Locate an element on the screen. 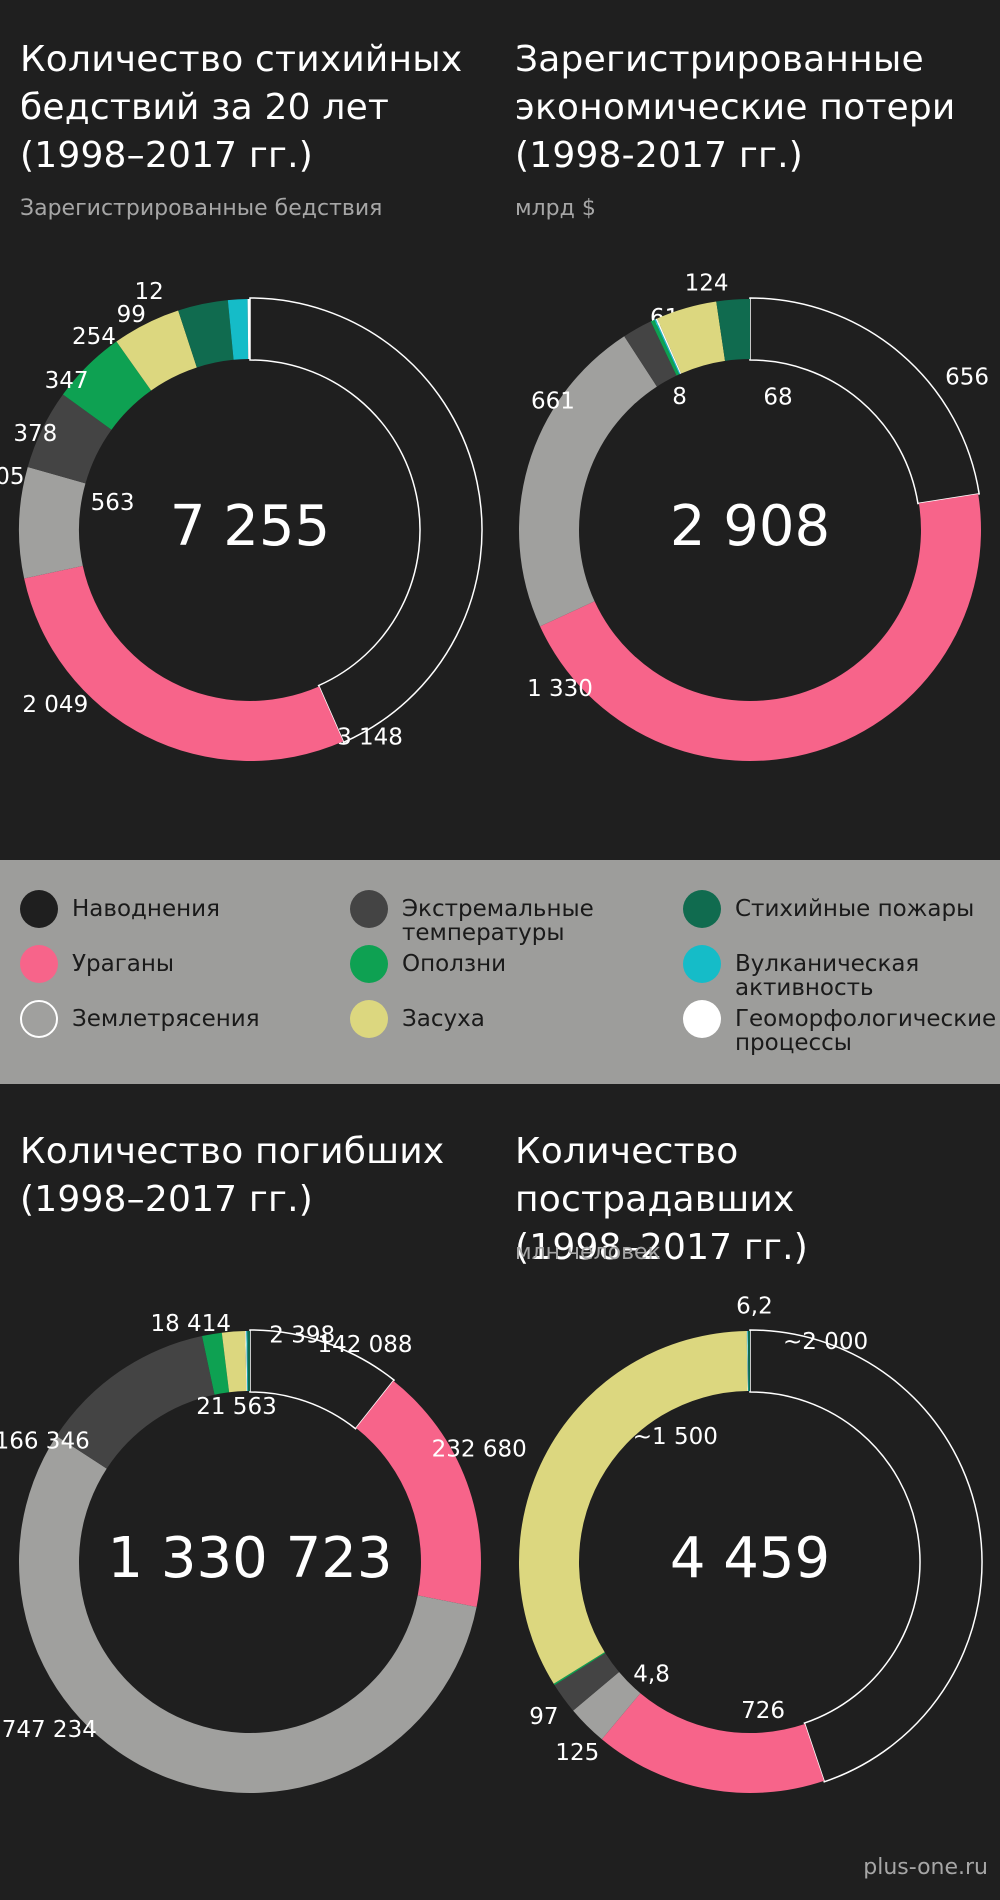  donut-total: 2 908 is located at coordinates (750, 526).